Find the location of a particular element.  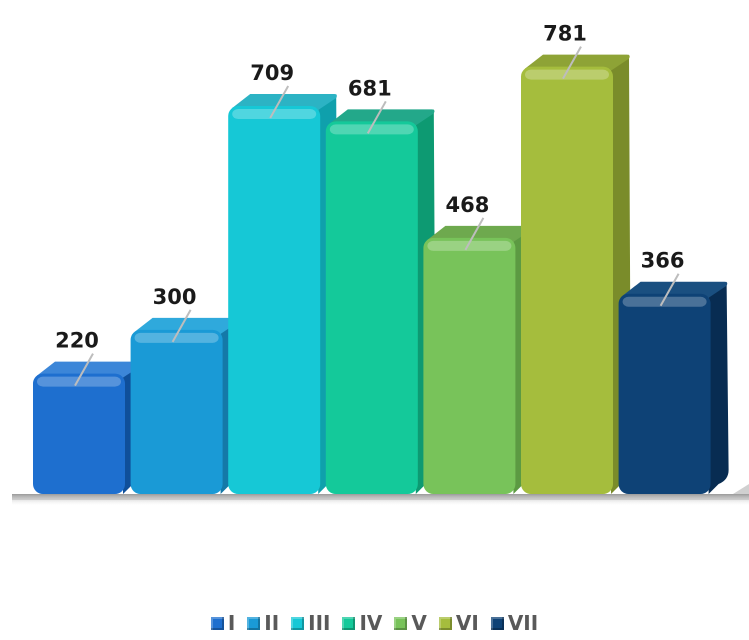

legend-item-II: II is located at coordinates (263, 623).